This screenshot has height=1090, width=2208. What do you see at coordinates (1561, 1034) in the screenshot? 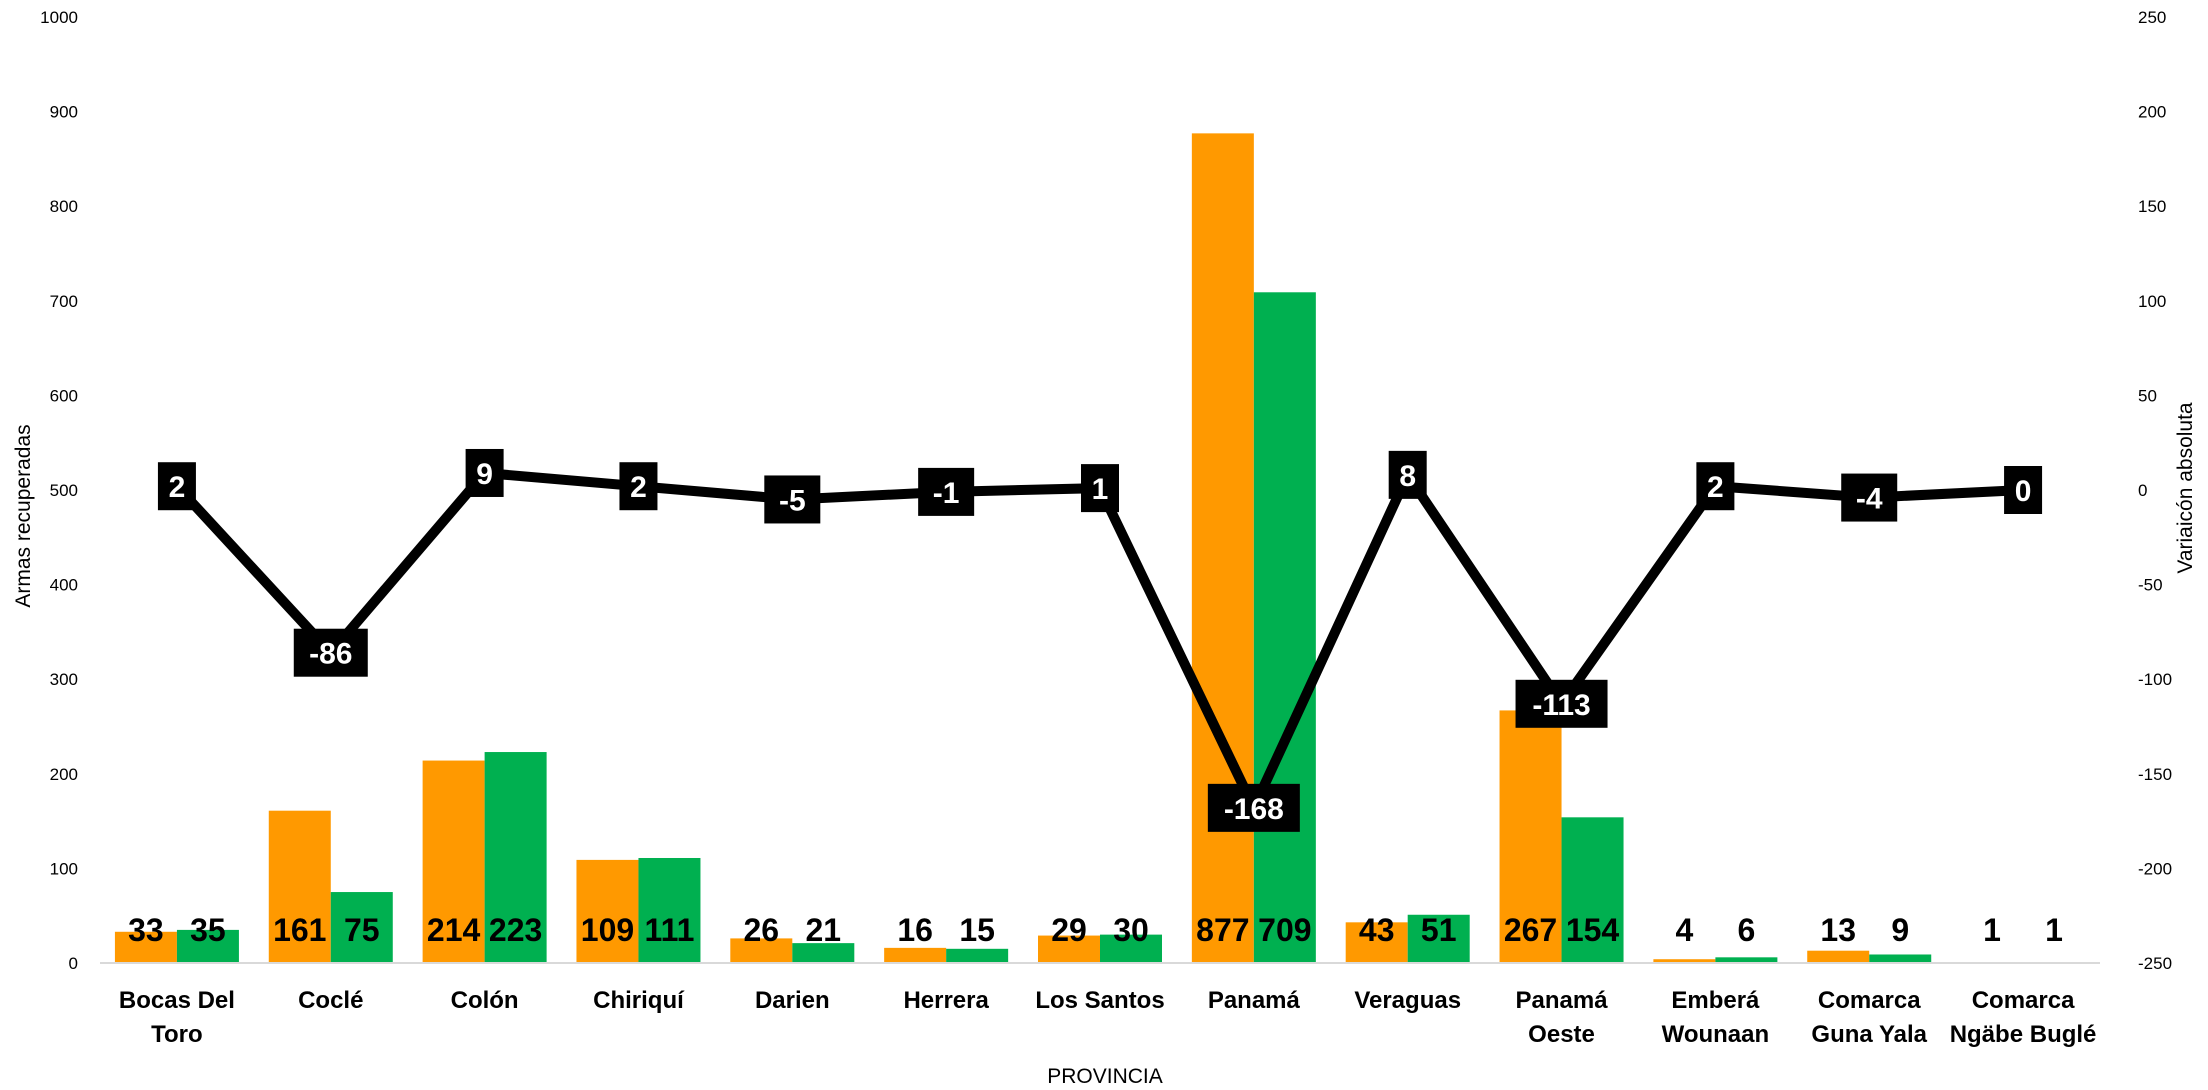
I see `category-label-line: Oeste` at bounding box center [1561, 1034].